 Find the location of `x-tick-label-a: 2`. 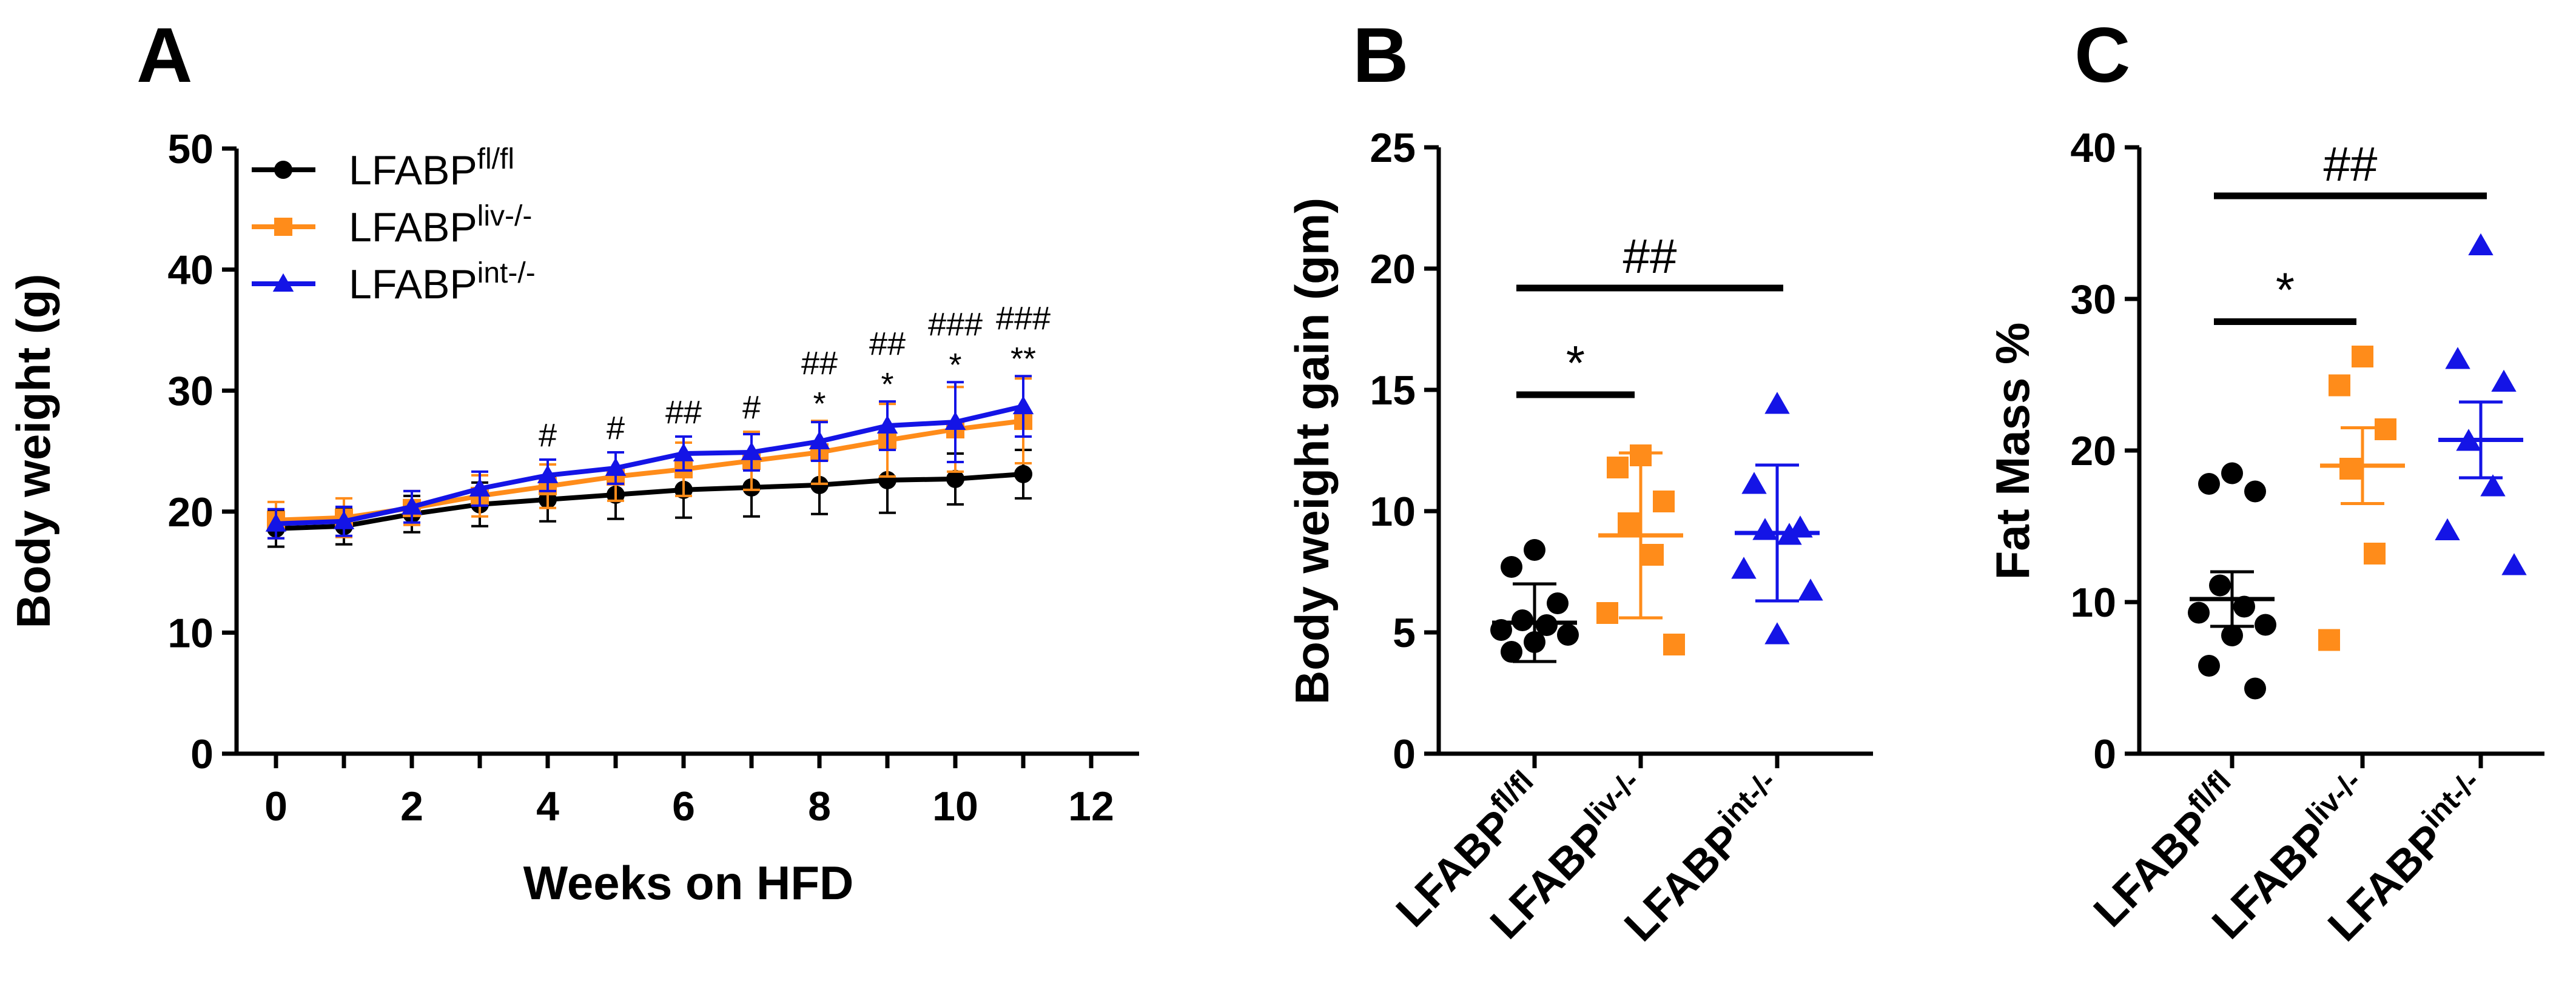

x-tick-label-a: 2 is located at coordinates (411, 806).